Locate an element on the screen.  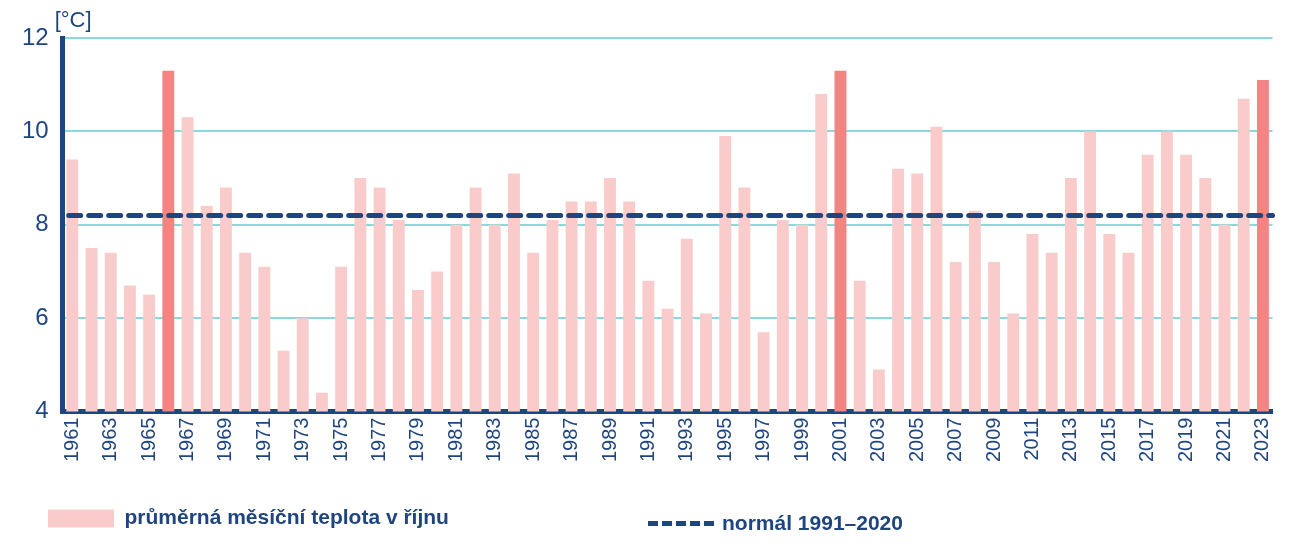
y-tick-label: 6 is located at coordinates (42, 316).